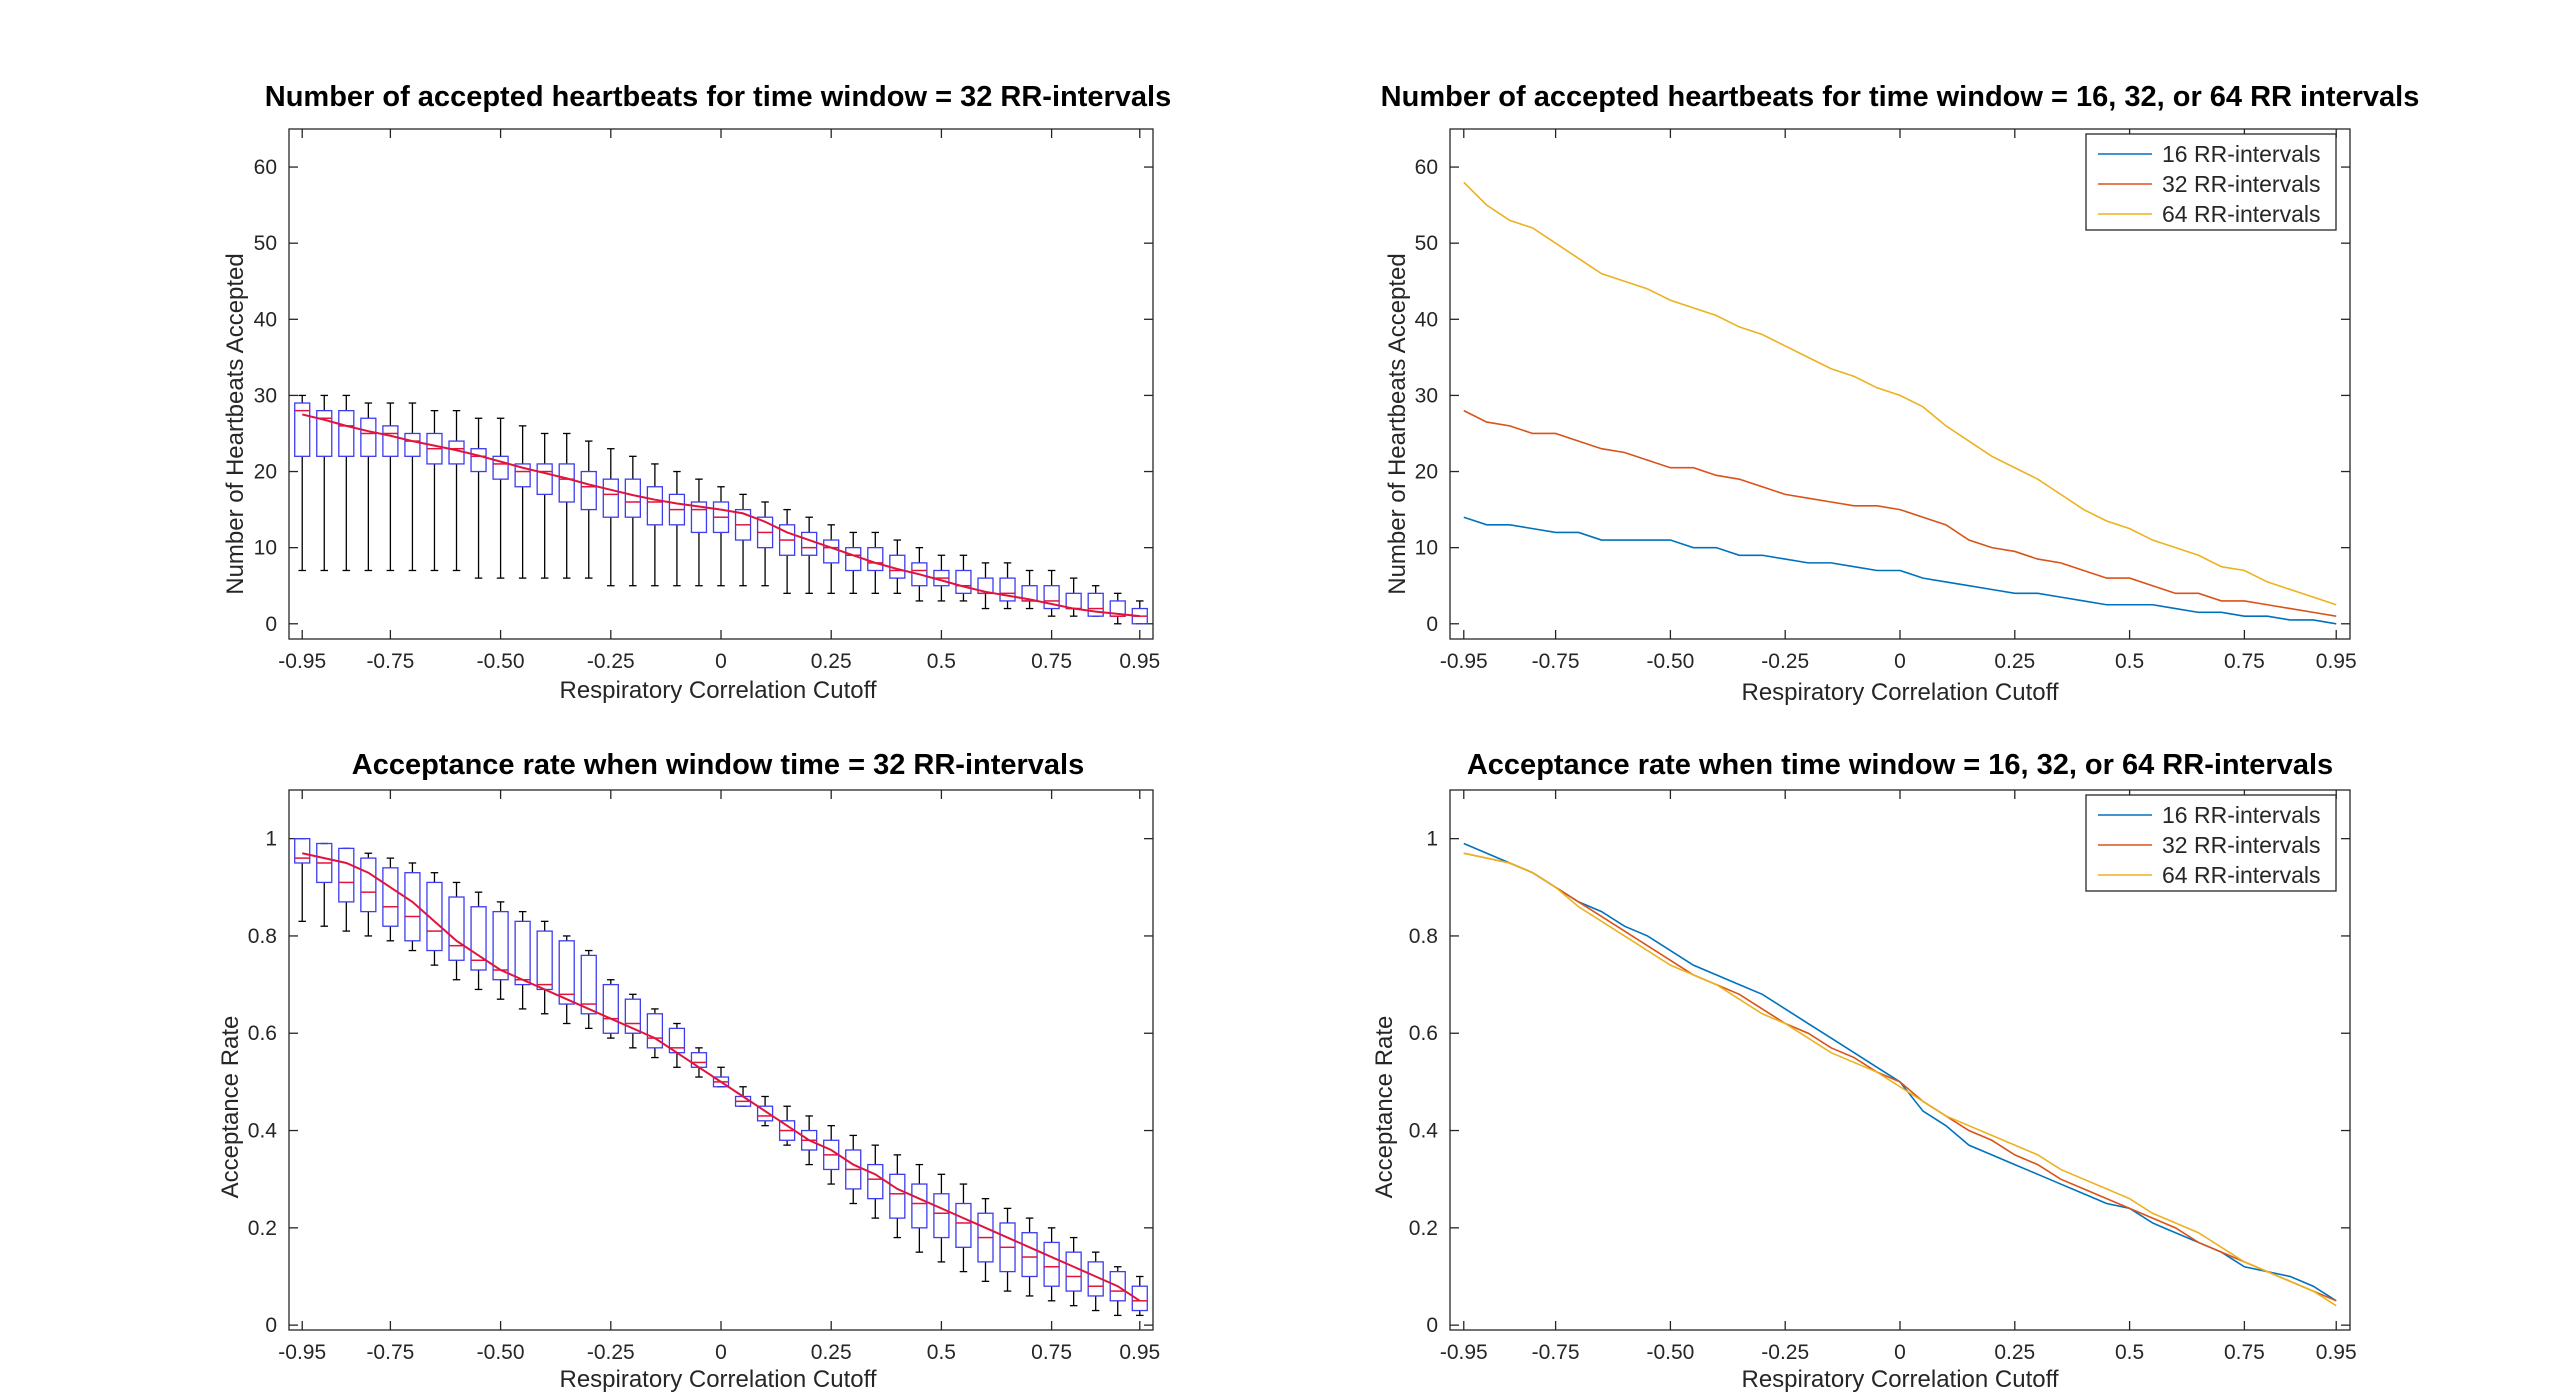  I want to click on y-axis-label: Acceptance Rate, so click(1384, 1107).